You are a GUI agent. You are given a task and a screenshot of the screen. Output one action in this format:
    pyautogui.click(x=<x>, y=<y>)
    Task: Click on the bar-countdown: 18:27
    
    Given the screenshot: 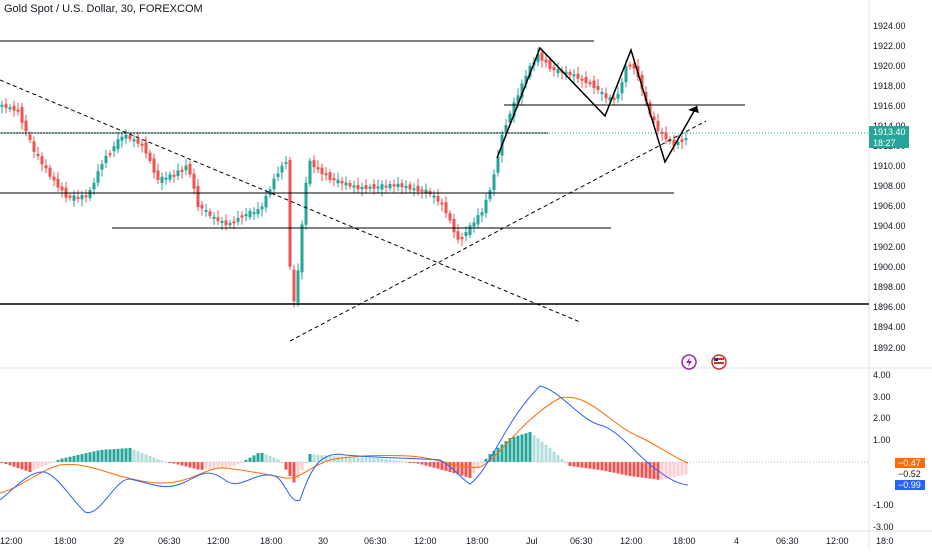 What is the action you would take?
    pyautogui.click(x=884, y=143)
    